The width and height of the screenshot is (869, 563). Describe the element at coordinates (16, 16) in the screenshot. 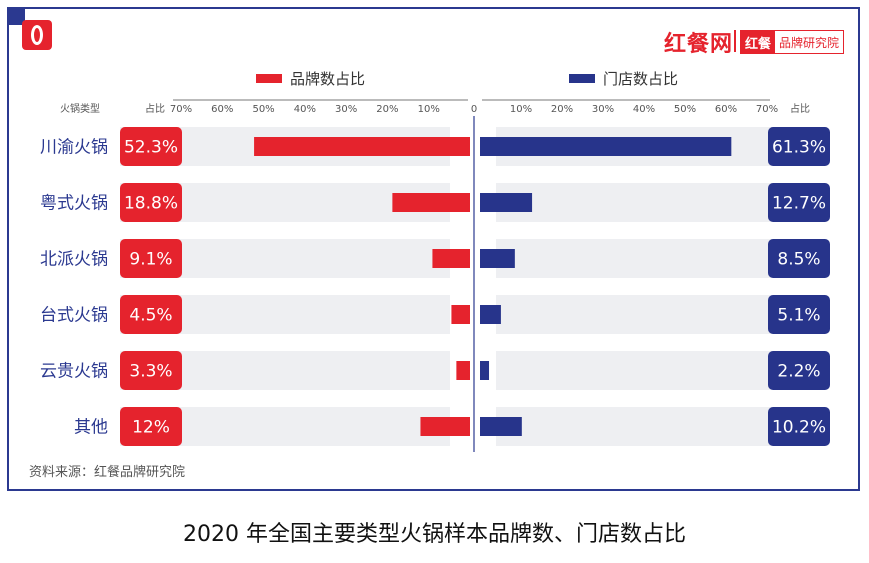

I see `corner-mark` at that location.